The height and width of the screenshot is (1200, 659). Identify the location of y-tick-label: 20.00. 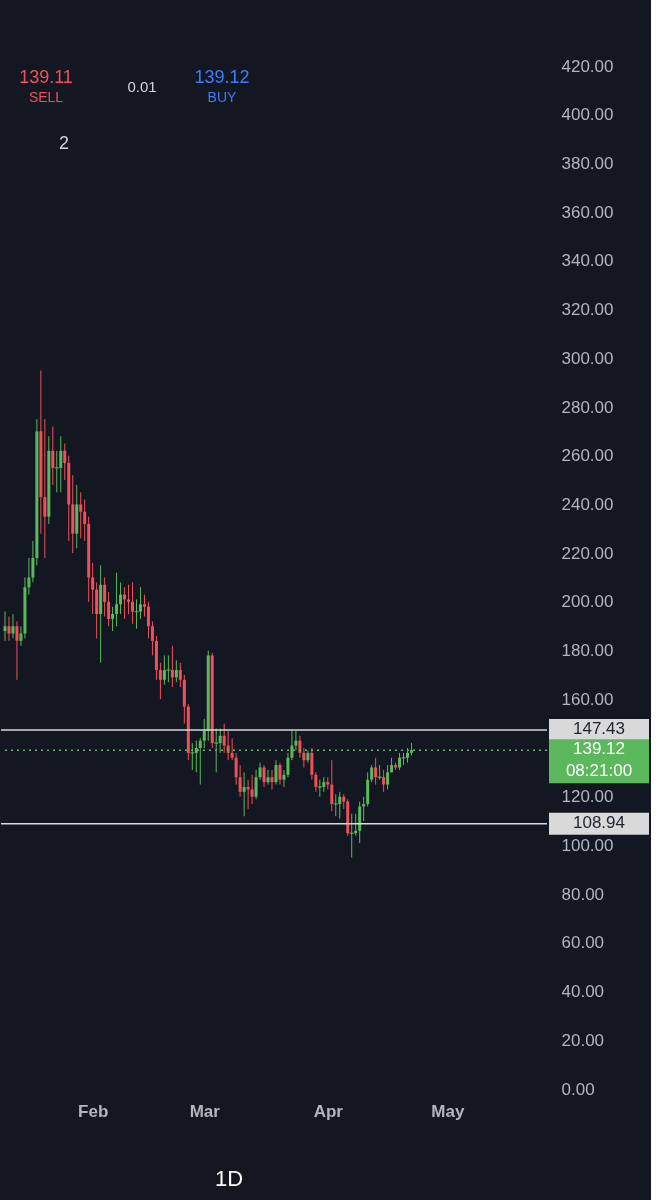
(583, 1040).